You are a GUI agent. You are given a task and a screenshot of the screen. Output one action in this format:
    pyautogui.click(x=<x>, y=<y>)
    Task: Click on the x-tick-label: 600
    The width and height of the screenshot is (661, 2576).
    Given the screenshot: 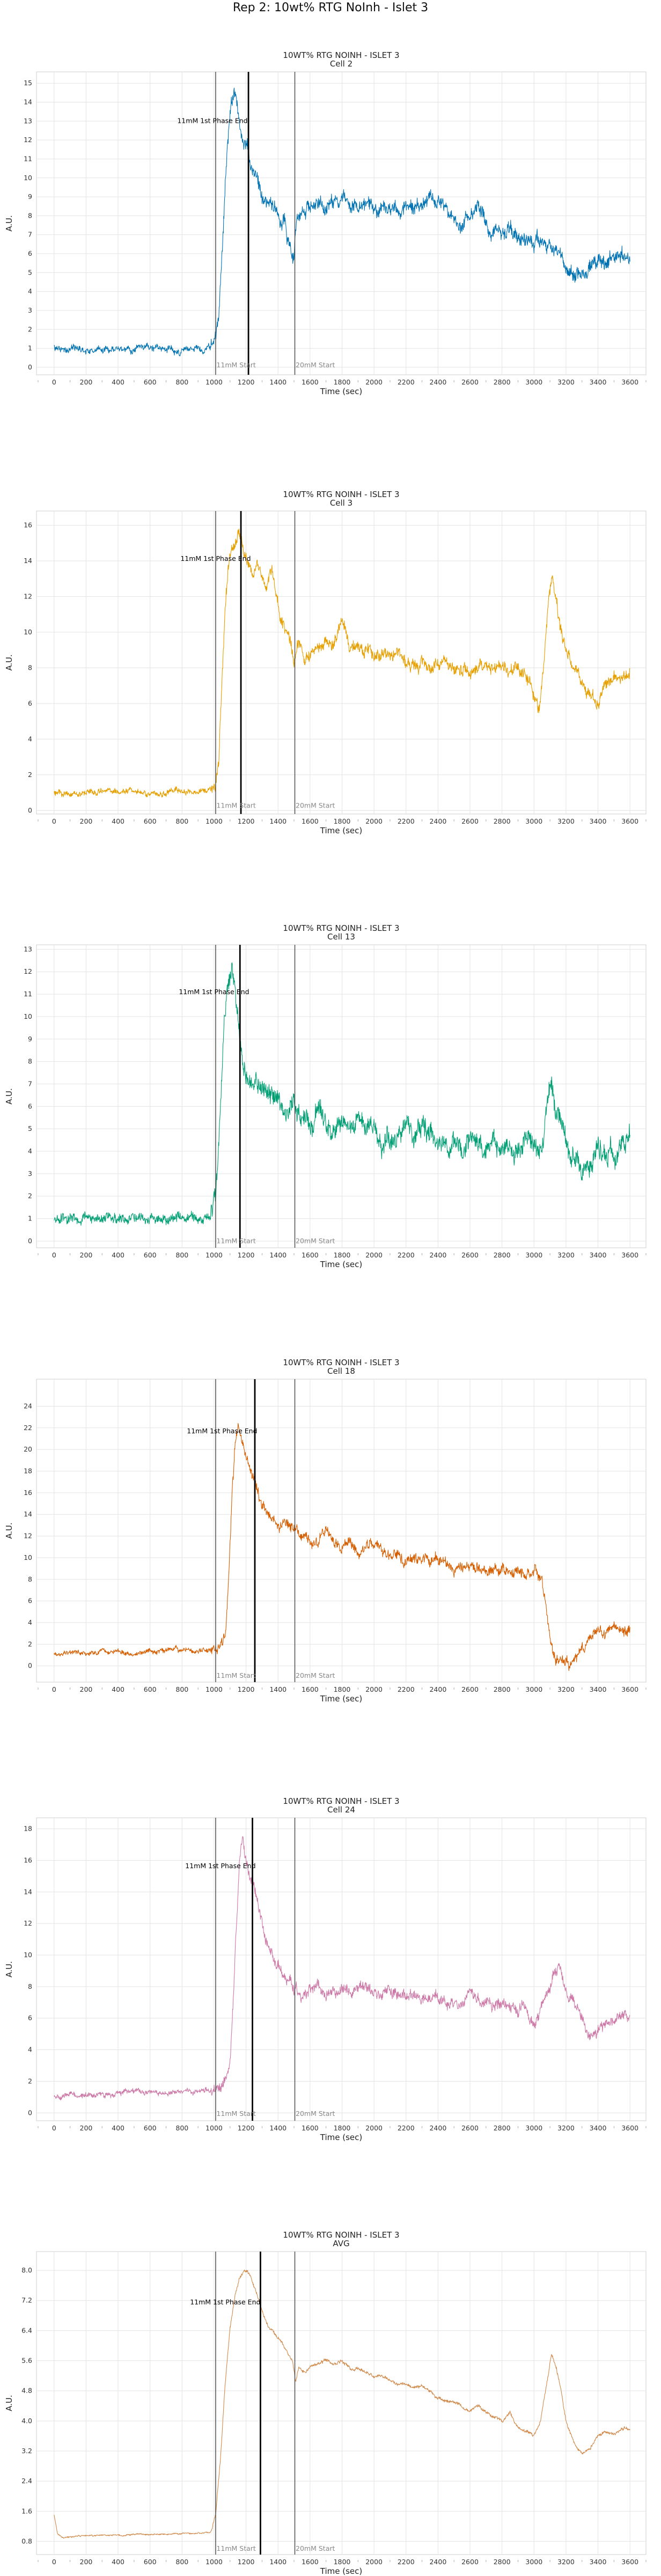 What is the action you would take?
    pyautogui.click(x=150, y=1255)
    